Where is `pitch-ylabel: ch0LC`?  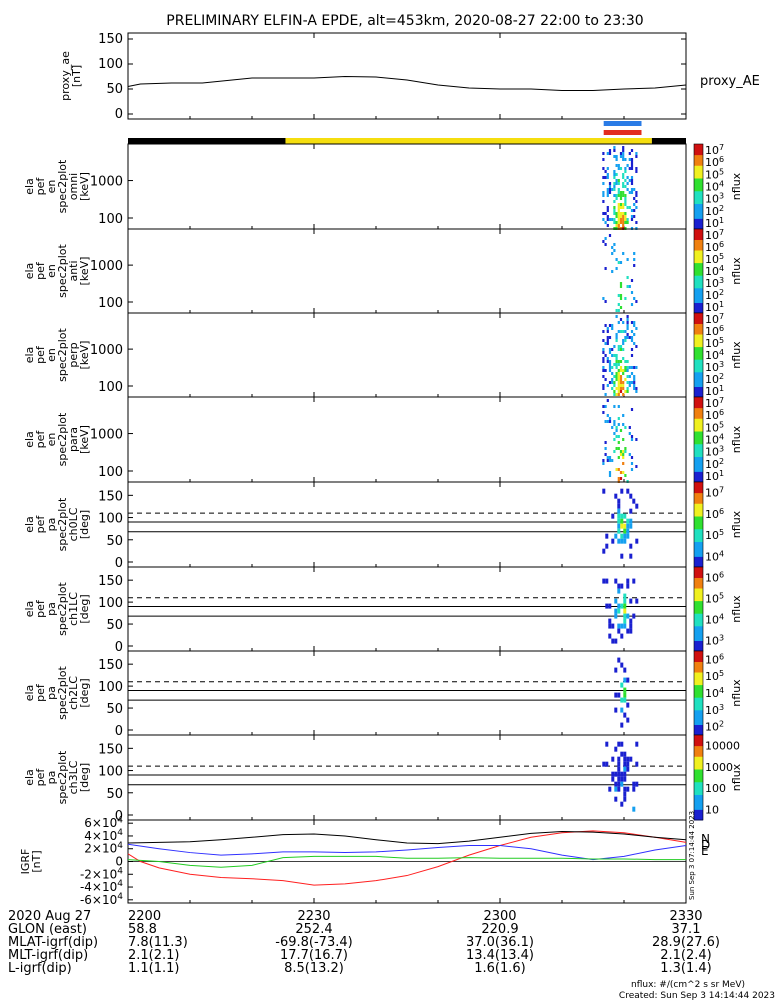 pitch-ylabel: ch0LC is located at coordinates (73, 524).